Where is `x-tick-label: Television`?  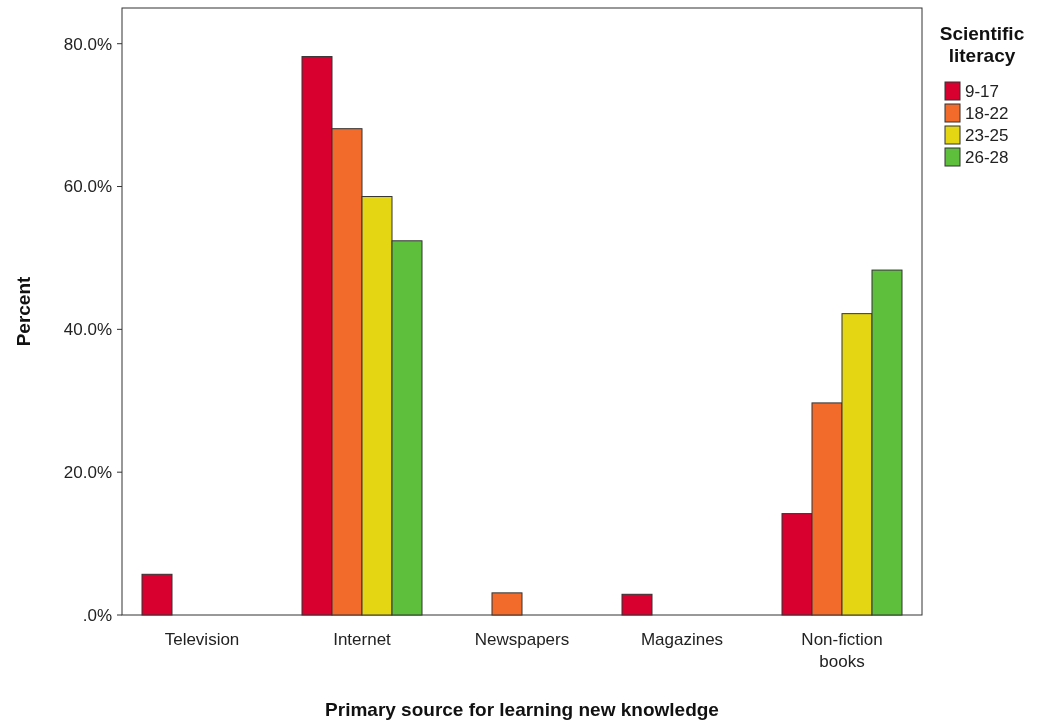
x-tick-label: Television is located at coordinates (202, 639).